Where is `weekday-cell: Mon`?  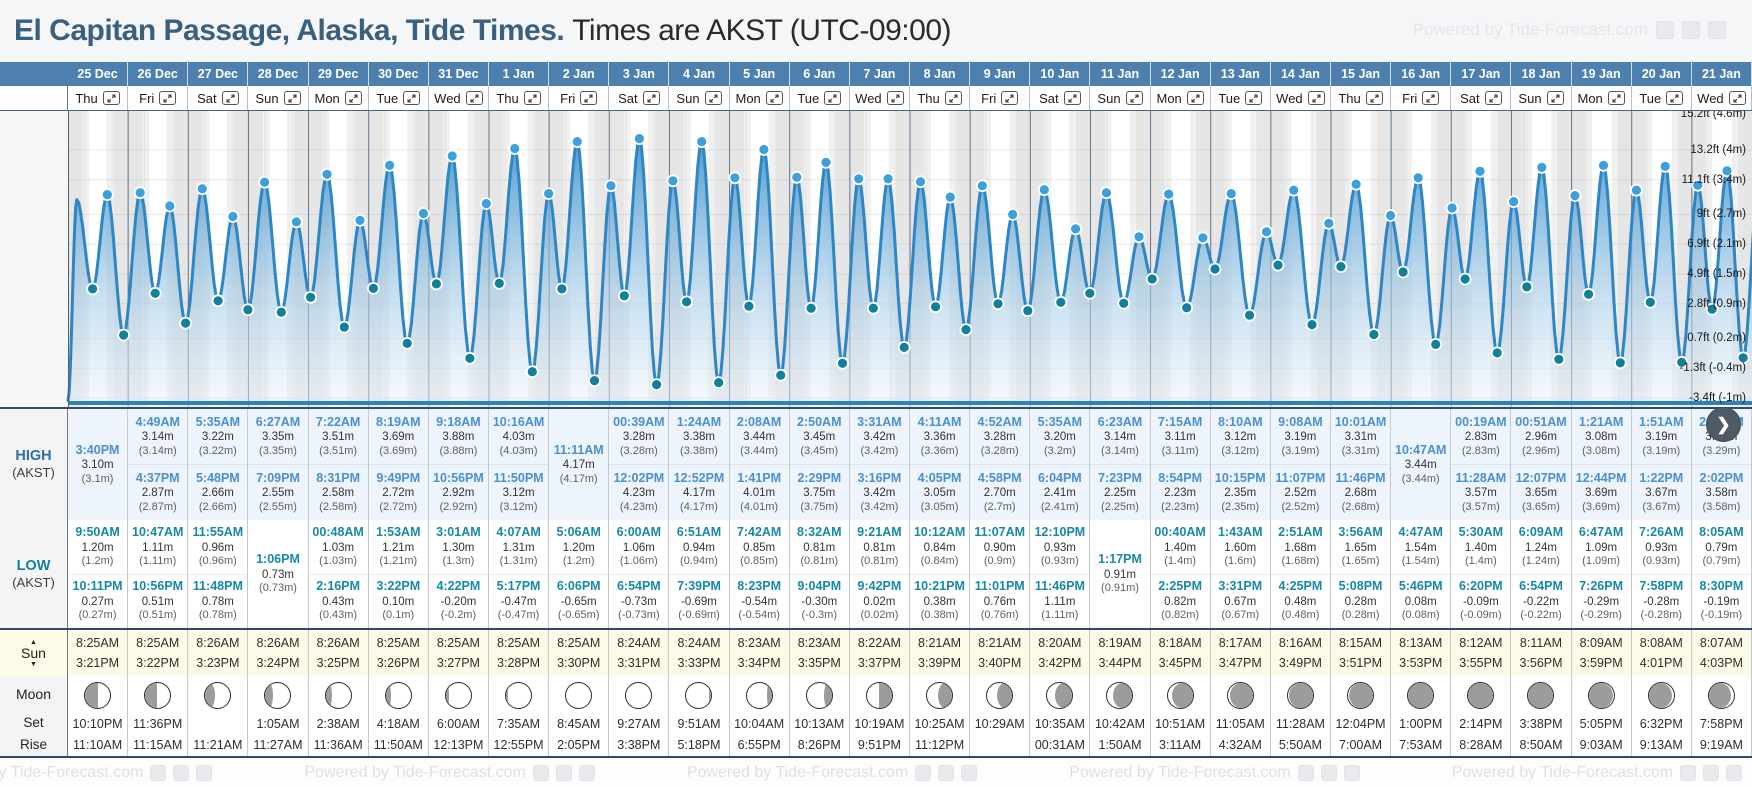 weekday-cell: Mon is located at coordinates (760, 98).